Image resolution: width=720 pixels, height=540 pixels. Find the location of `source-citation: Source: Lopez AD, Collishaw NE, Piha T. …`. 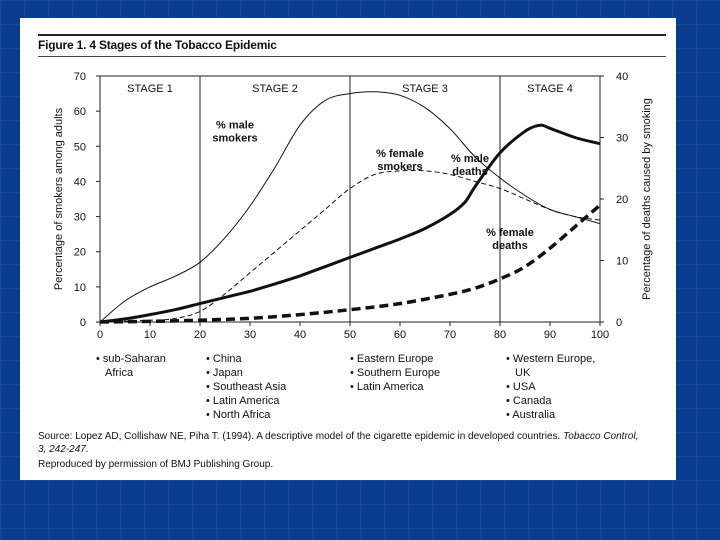

source-citation: Source: Lopez AD, Collishaw NE, Piha T. … is located at coordinates (353, 443).